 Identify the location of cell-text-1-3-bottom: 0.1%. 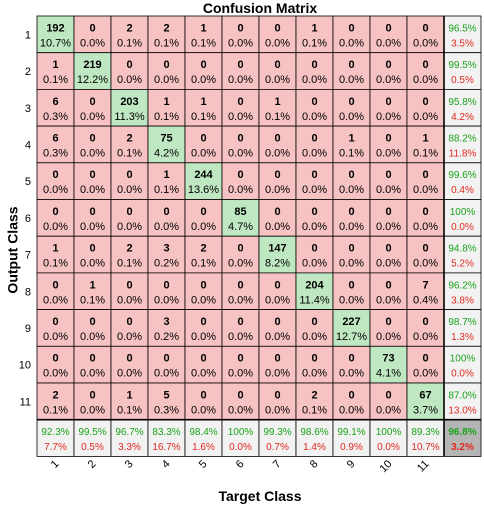
(129, 43).